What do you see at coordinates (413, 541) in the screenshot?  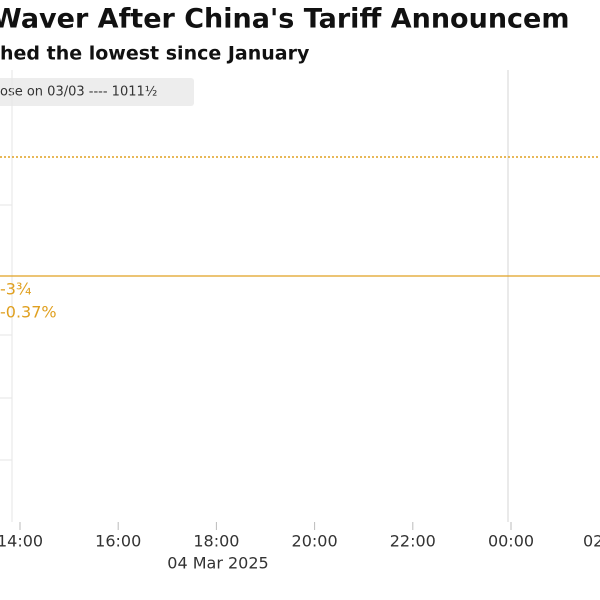 I see `x-tick-label: 22:00` at bounding box center [413, 541].